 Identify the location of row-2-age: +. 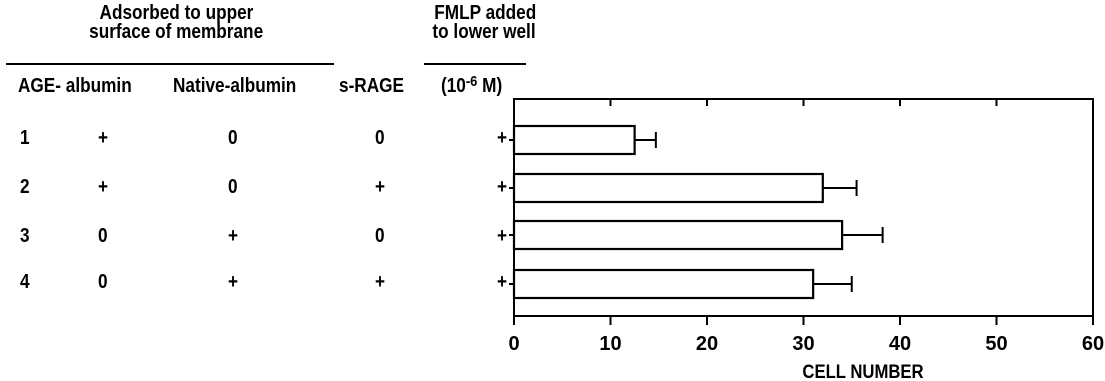
(103, 187).